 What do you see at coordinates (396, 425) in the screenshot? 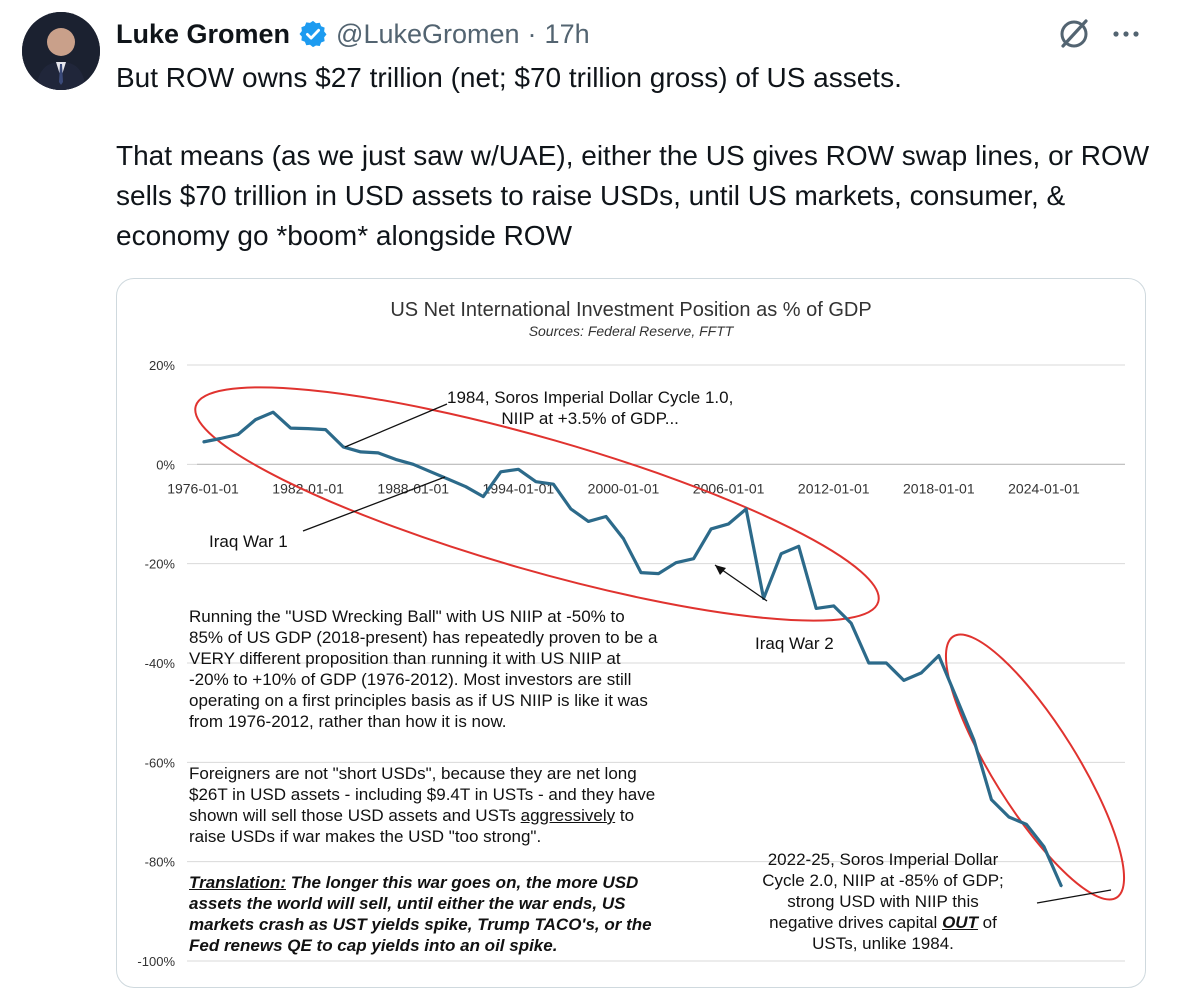
I see `pointer-soros1` at bounding box center [396, 425].